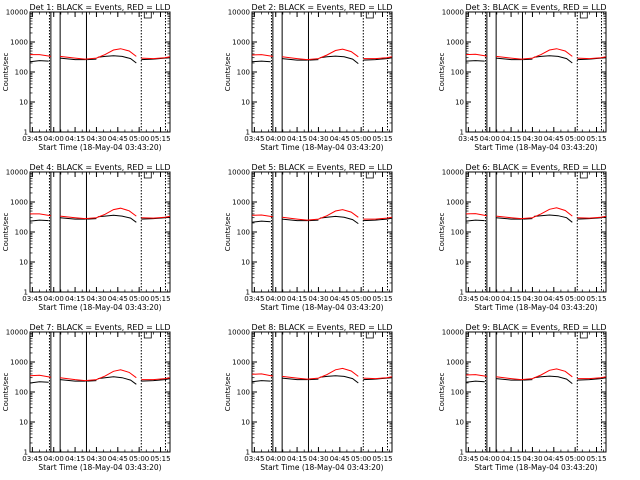 Image resolution: width=640 pixels, height=480 pixels. Describe the element at coordinates (19, 203) in the screenshot. I see `y-tick-label: 1000` at that location.